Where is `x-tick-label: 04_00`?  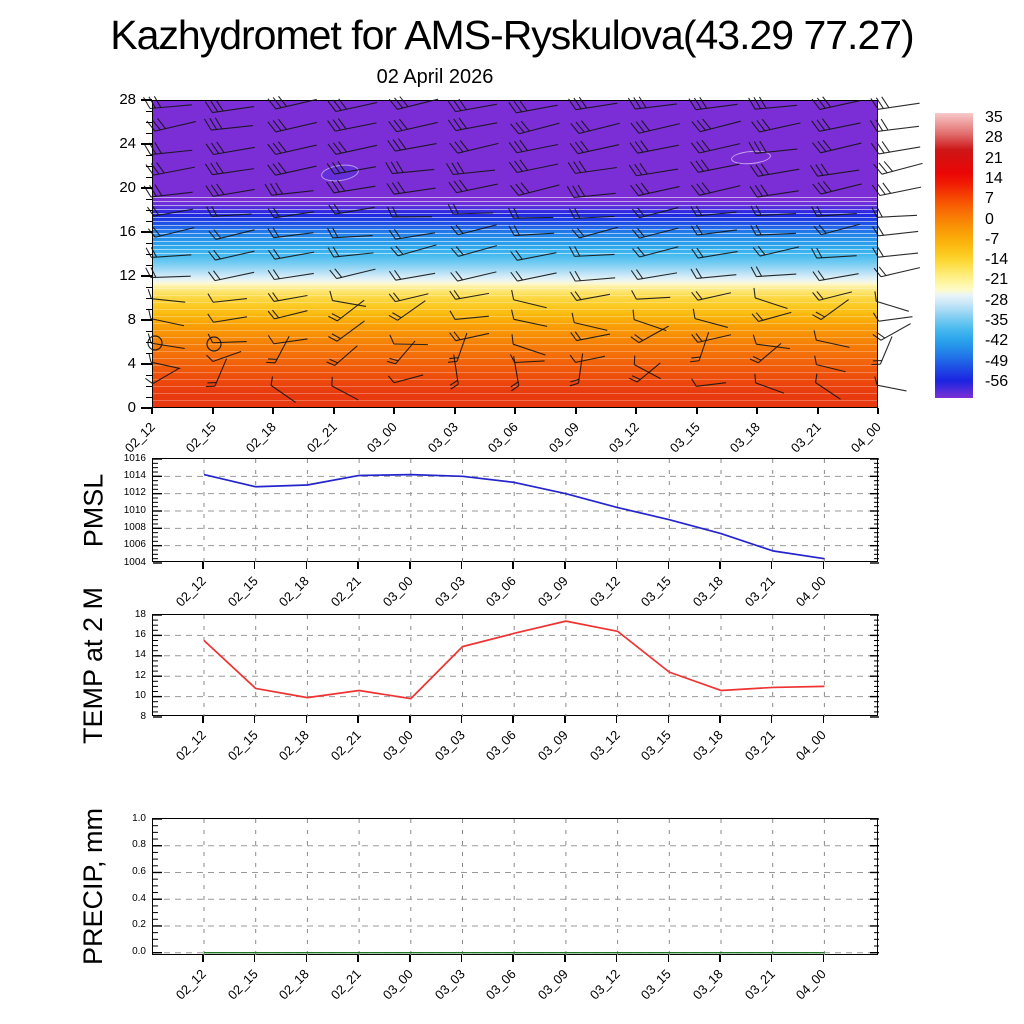
x-tick-label: 04_00 is located at coordinates (811, 984).